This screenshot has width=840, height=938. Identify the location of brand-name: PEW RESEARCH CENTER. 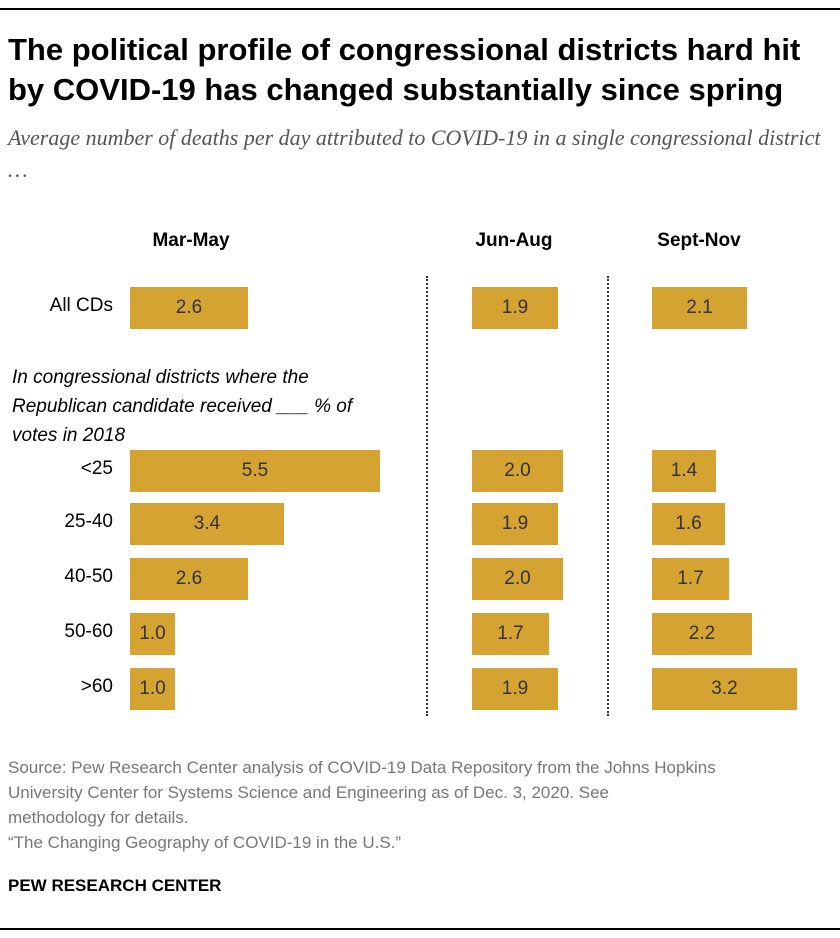
(115, 885).